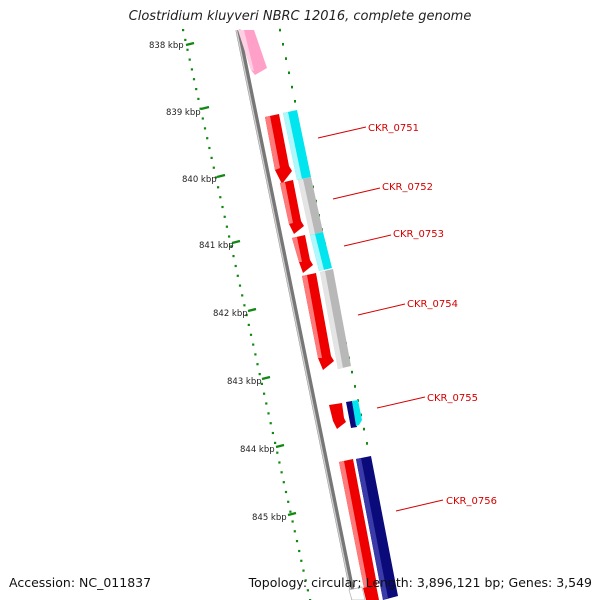  I want to click on cds-grey-0754-shade, so click(331, 320).